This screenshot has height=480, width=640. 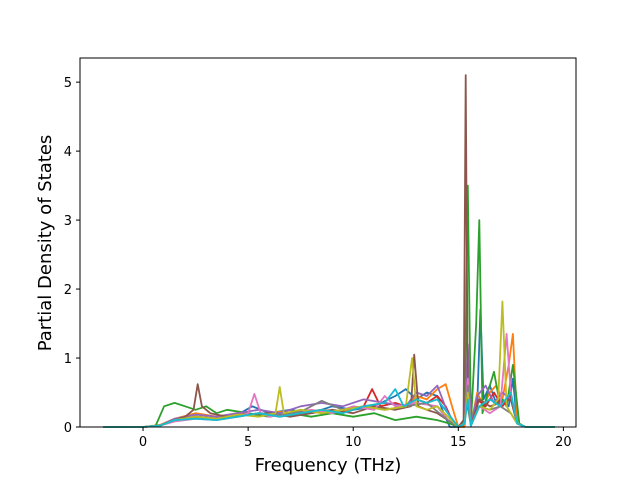 I want to click on y-tick-label: 2, so click(x=68, y=290).